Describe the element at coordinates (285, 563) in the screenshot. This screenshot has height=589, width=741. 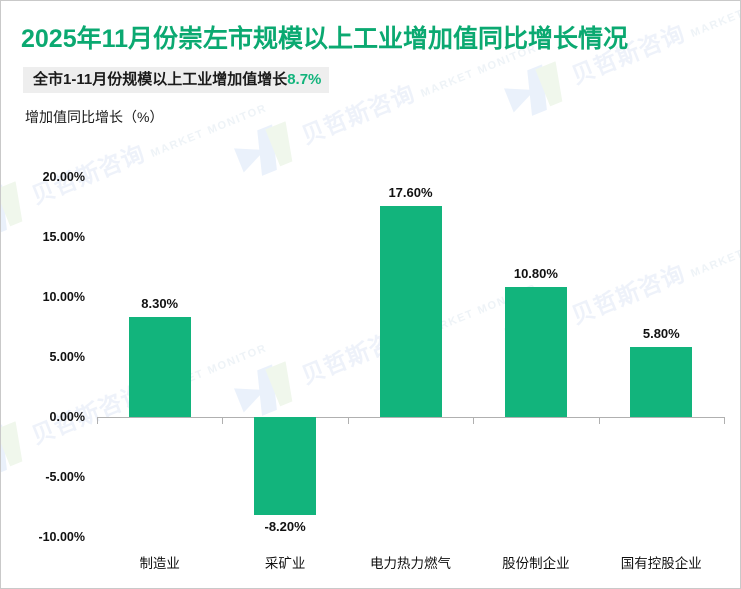
I see `x-category-label: 采矿业` at that location.